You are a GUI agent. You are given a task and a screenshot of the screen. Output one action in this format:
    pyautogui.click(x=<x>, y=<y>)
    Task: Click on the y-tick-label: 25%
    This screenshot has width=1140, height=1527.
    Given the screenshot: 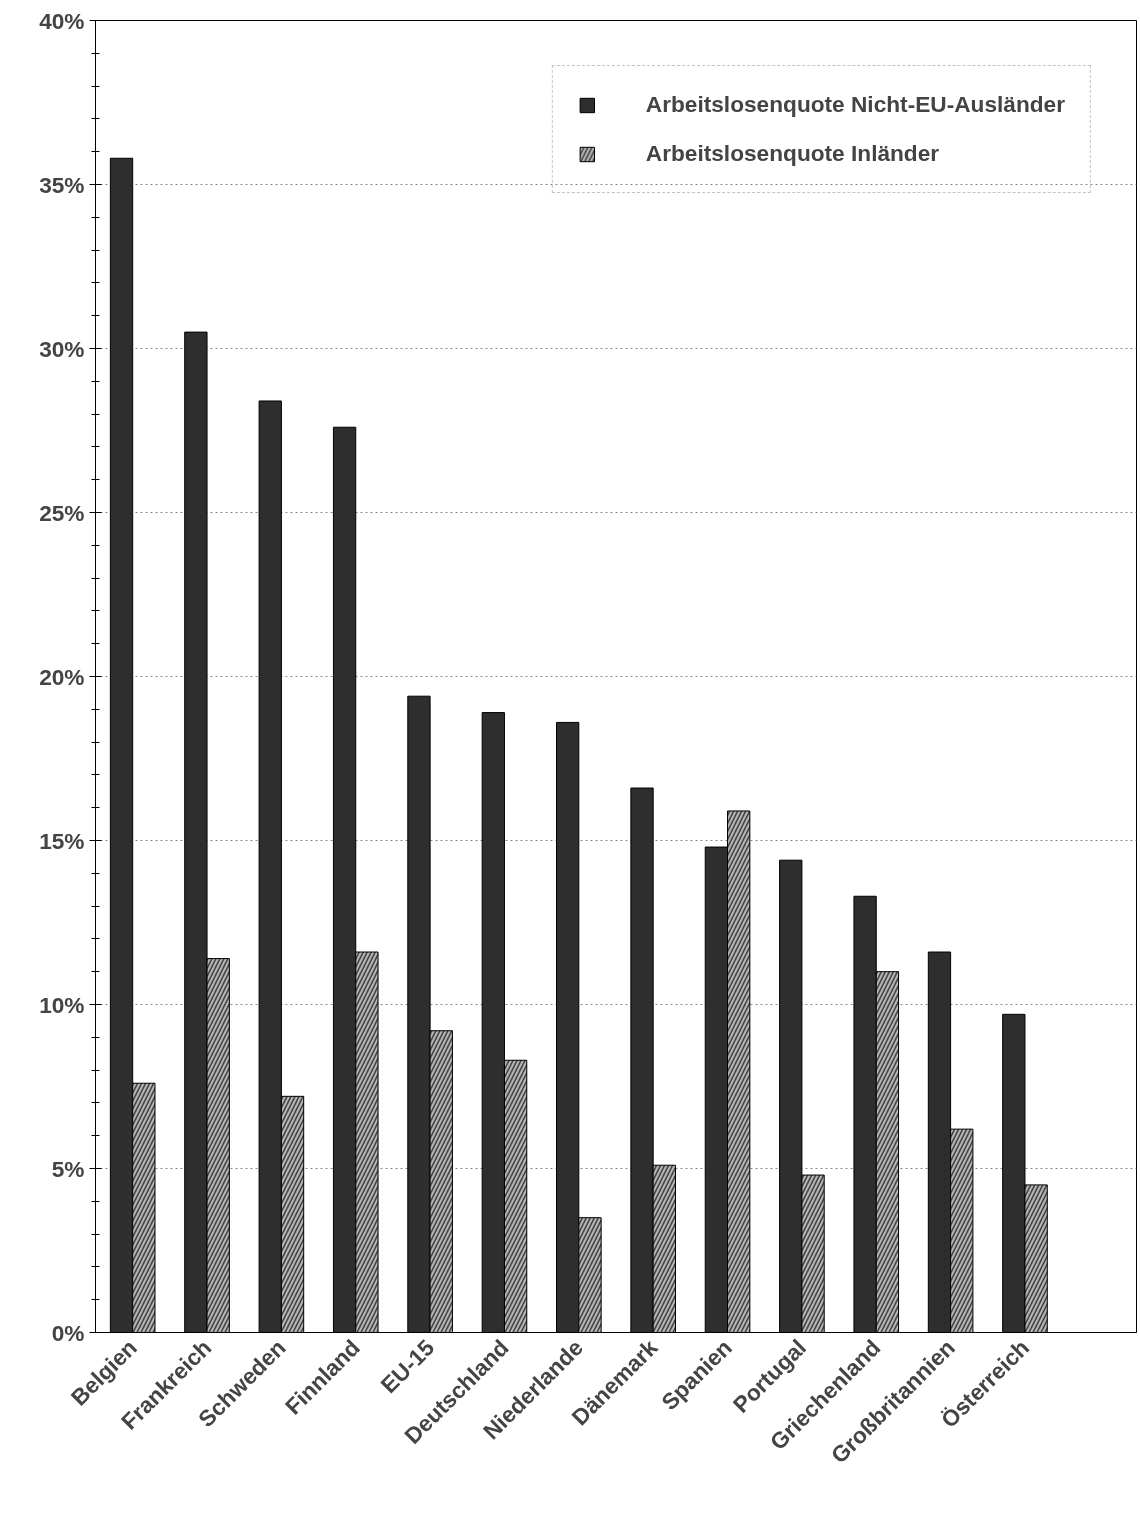 What is the action you would take?
    pyautogui.click(x=62, y=512)
    